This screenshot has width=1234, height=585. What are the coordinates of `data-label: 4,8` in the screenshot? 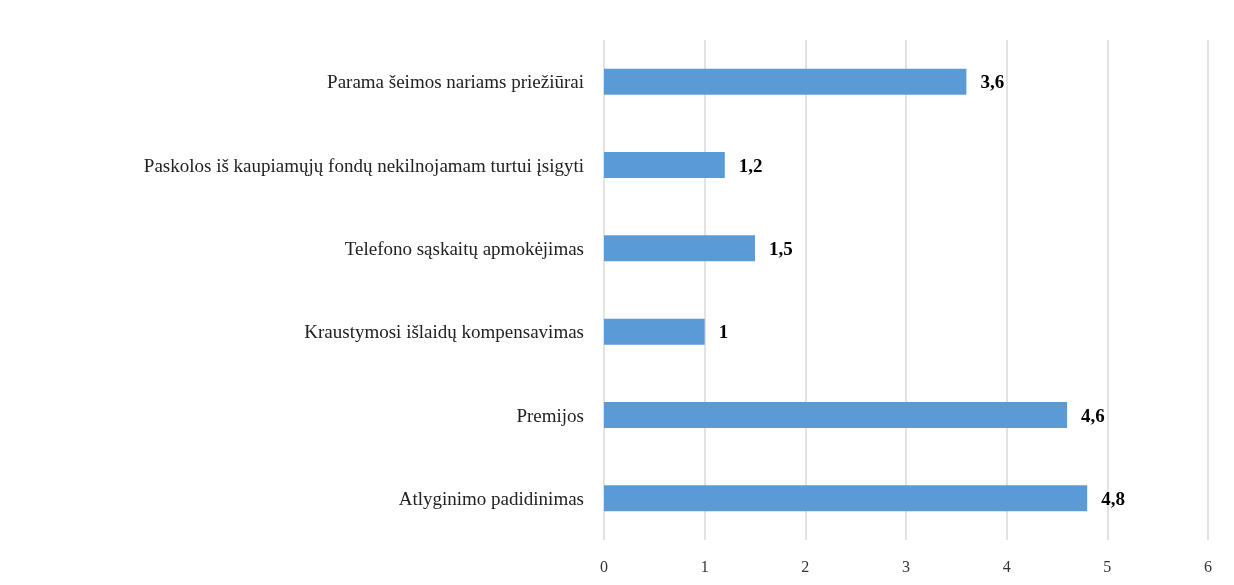 It's located at (1113, 498).